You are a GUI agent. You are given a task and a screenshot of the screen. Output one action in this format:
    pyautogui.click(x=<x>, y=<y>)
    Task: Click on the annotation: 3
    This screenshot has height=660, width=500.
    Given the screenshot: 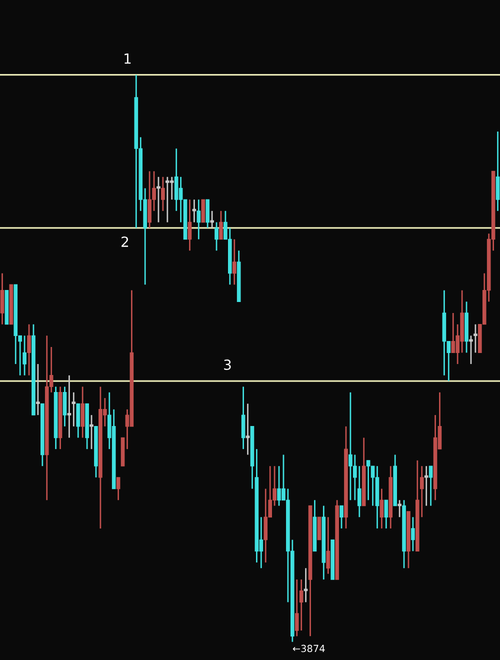 What is the action you would take?
    pyautogui.click(x=227, y=365)
    